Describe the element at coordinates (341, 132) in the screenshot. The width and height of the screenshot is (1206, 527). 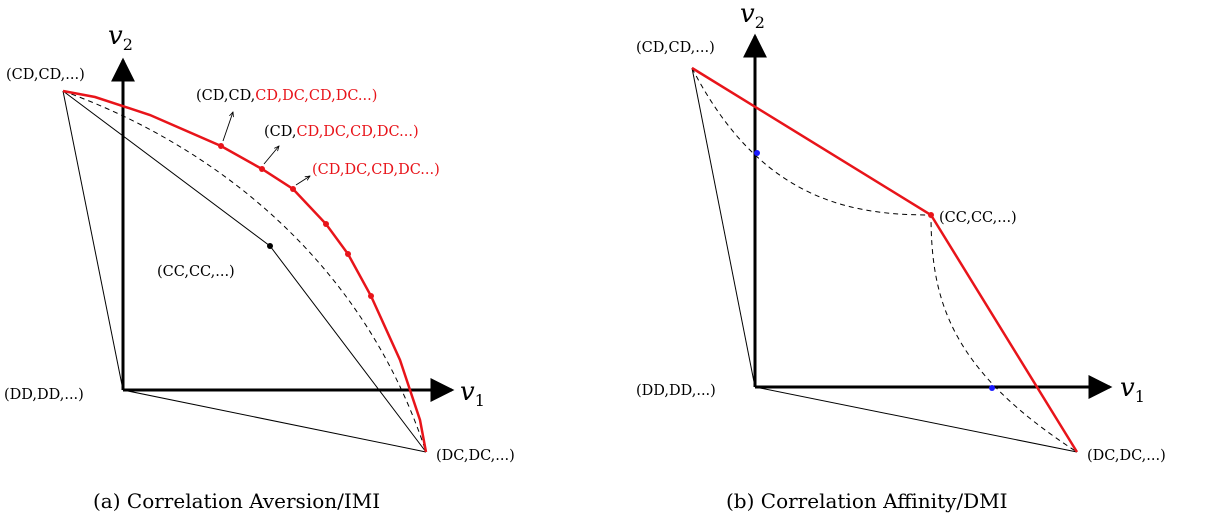
I see `label-sequence-2: (CD,CD,DC,CD,DC...)` at that location.